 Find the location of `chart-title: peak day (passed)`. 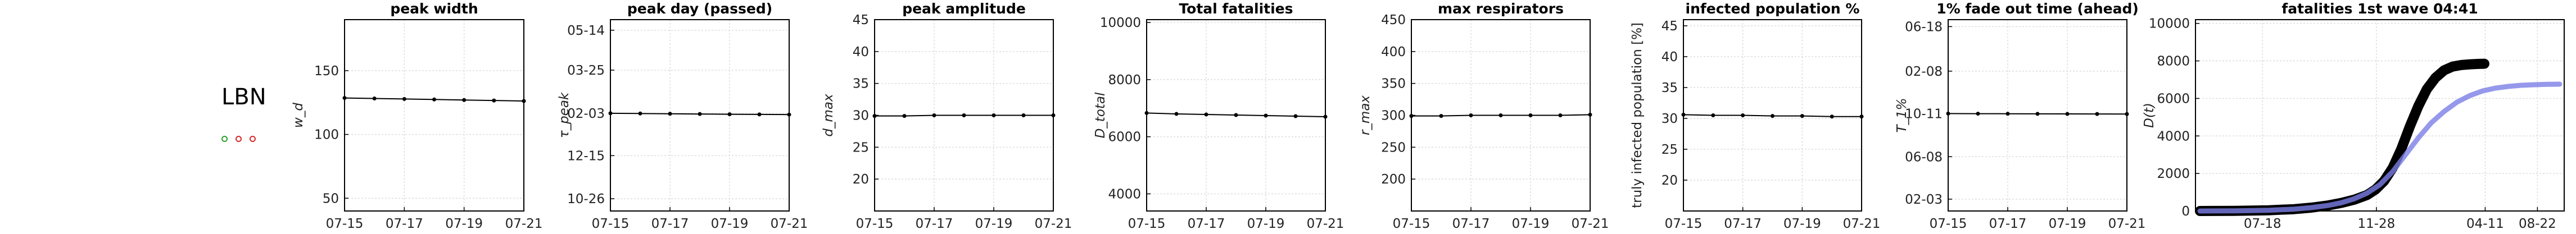

chart-title: peak day (passed) is located at coordinates (700, 9).